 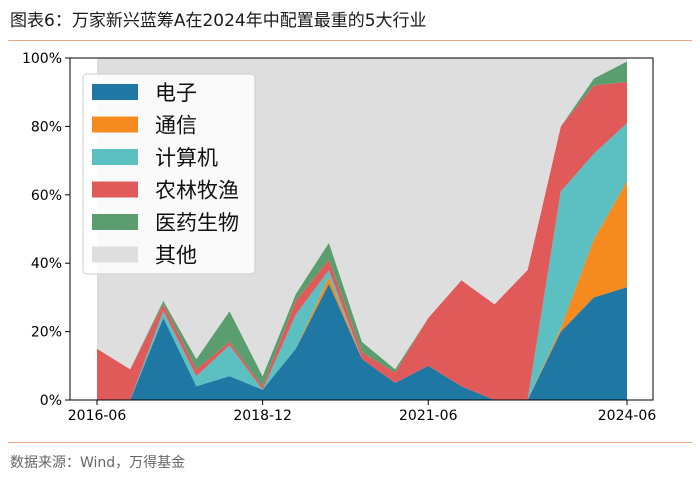 What do you see at coordinates (46, 333) in the screenshot?
I see `y-tick-label: 20%` at bounding box center [46, 333].